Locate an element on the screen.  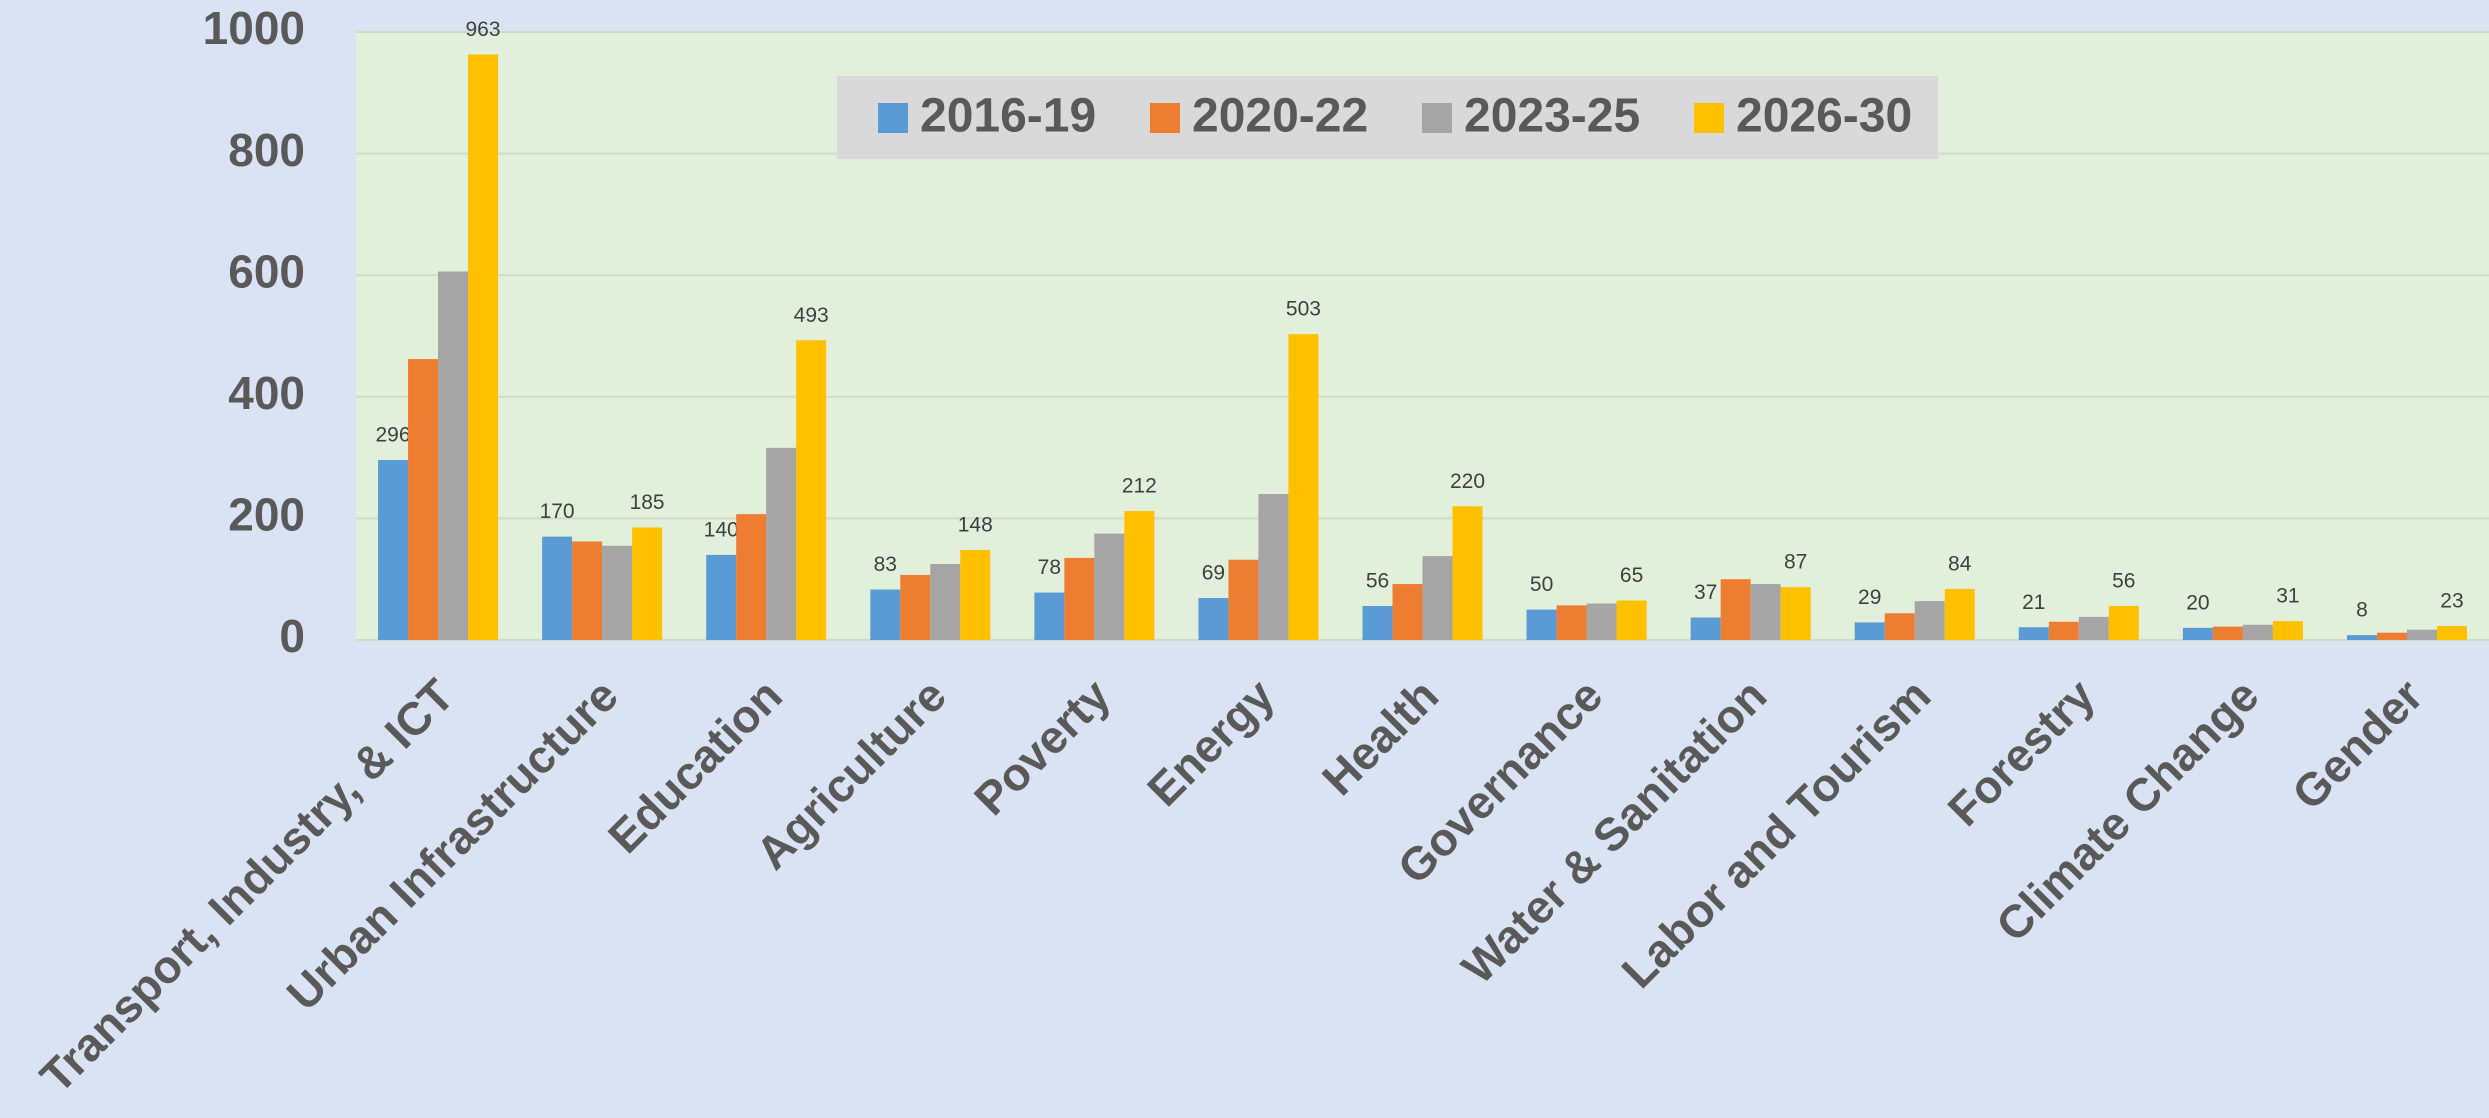
data-label: 493 is located at coordinates (811, 315).